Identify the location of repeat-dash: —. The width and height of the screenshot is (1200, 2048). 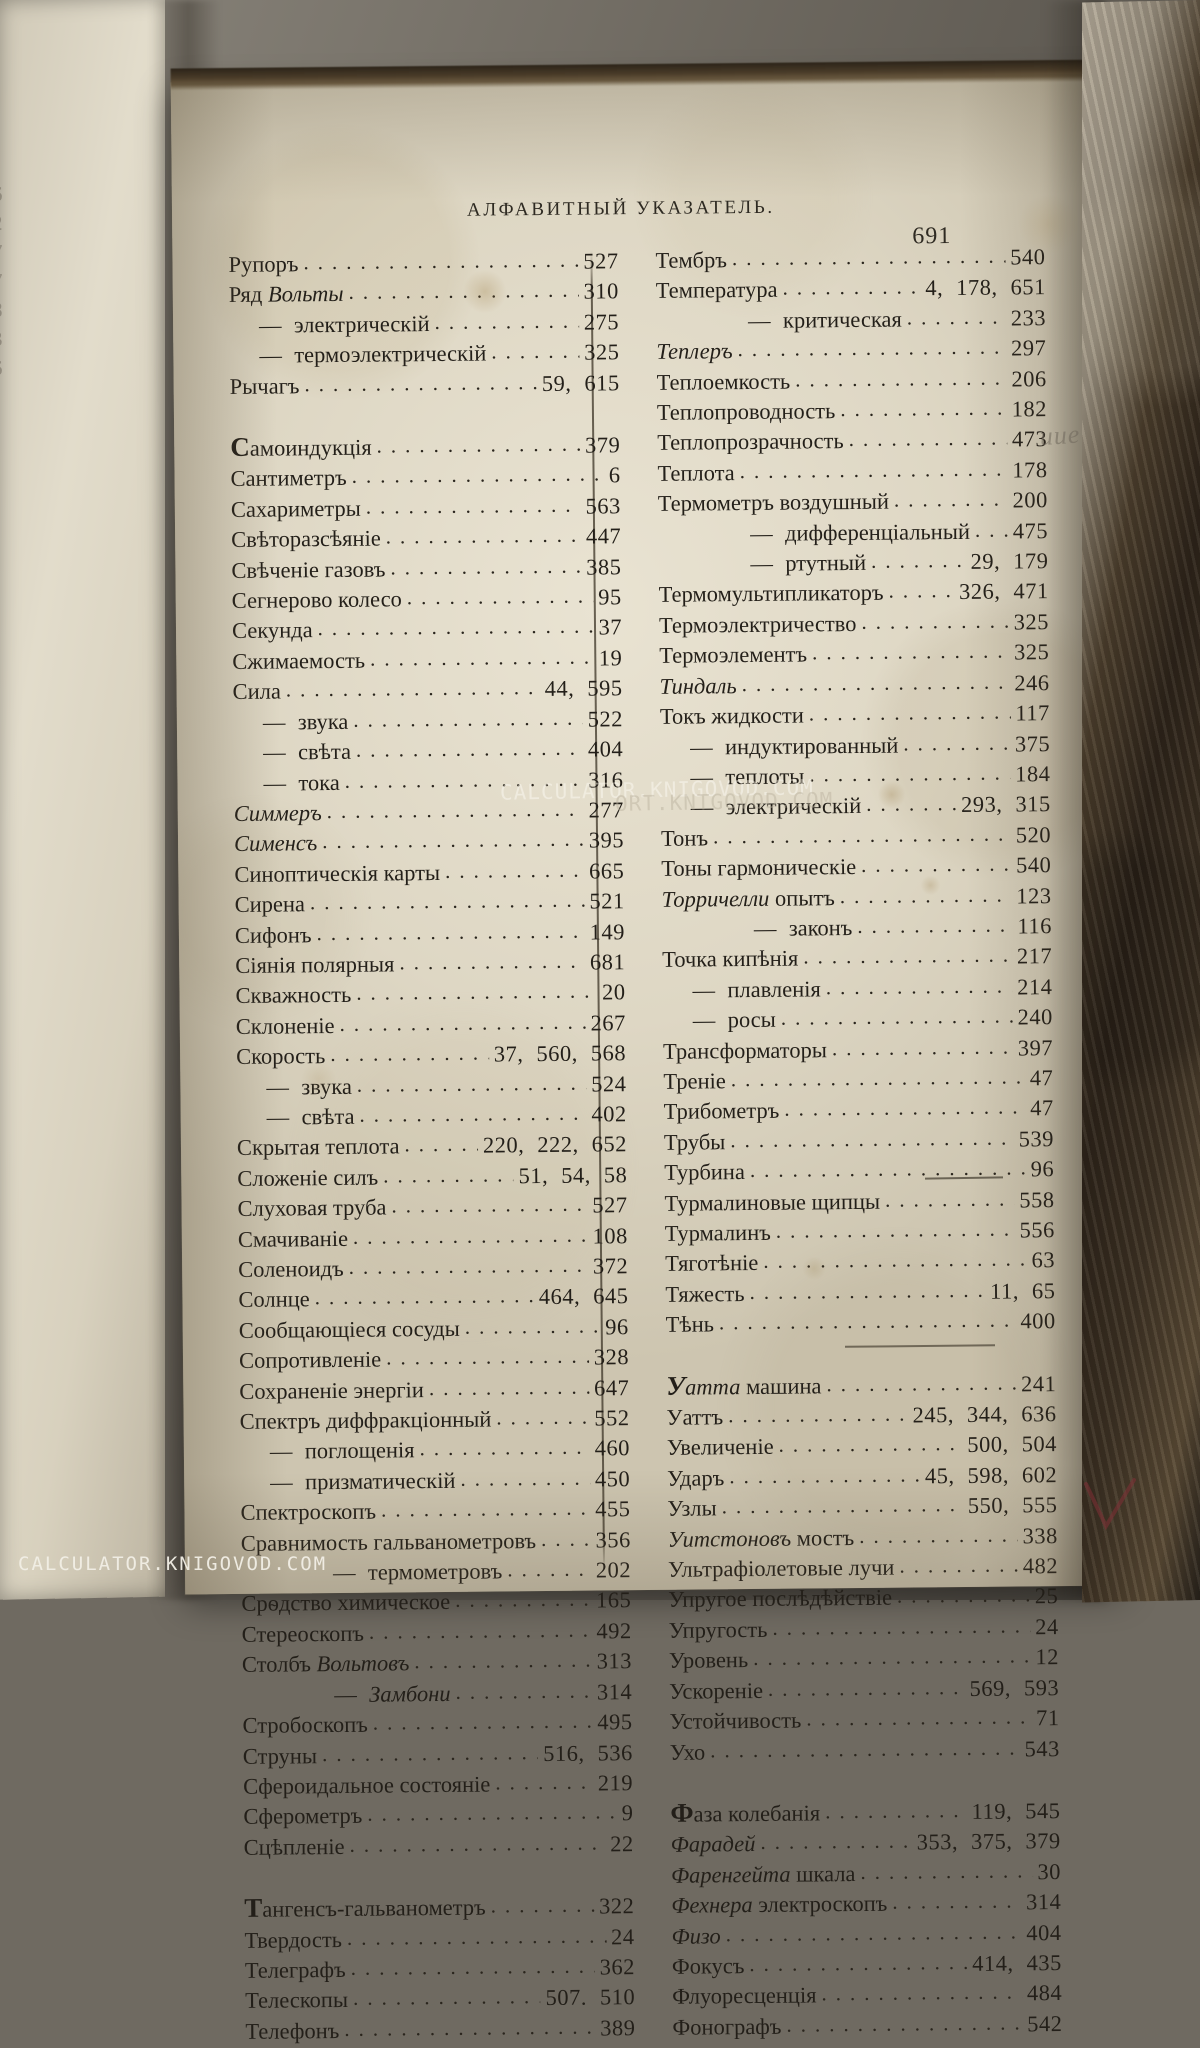
(345, 1694).